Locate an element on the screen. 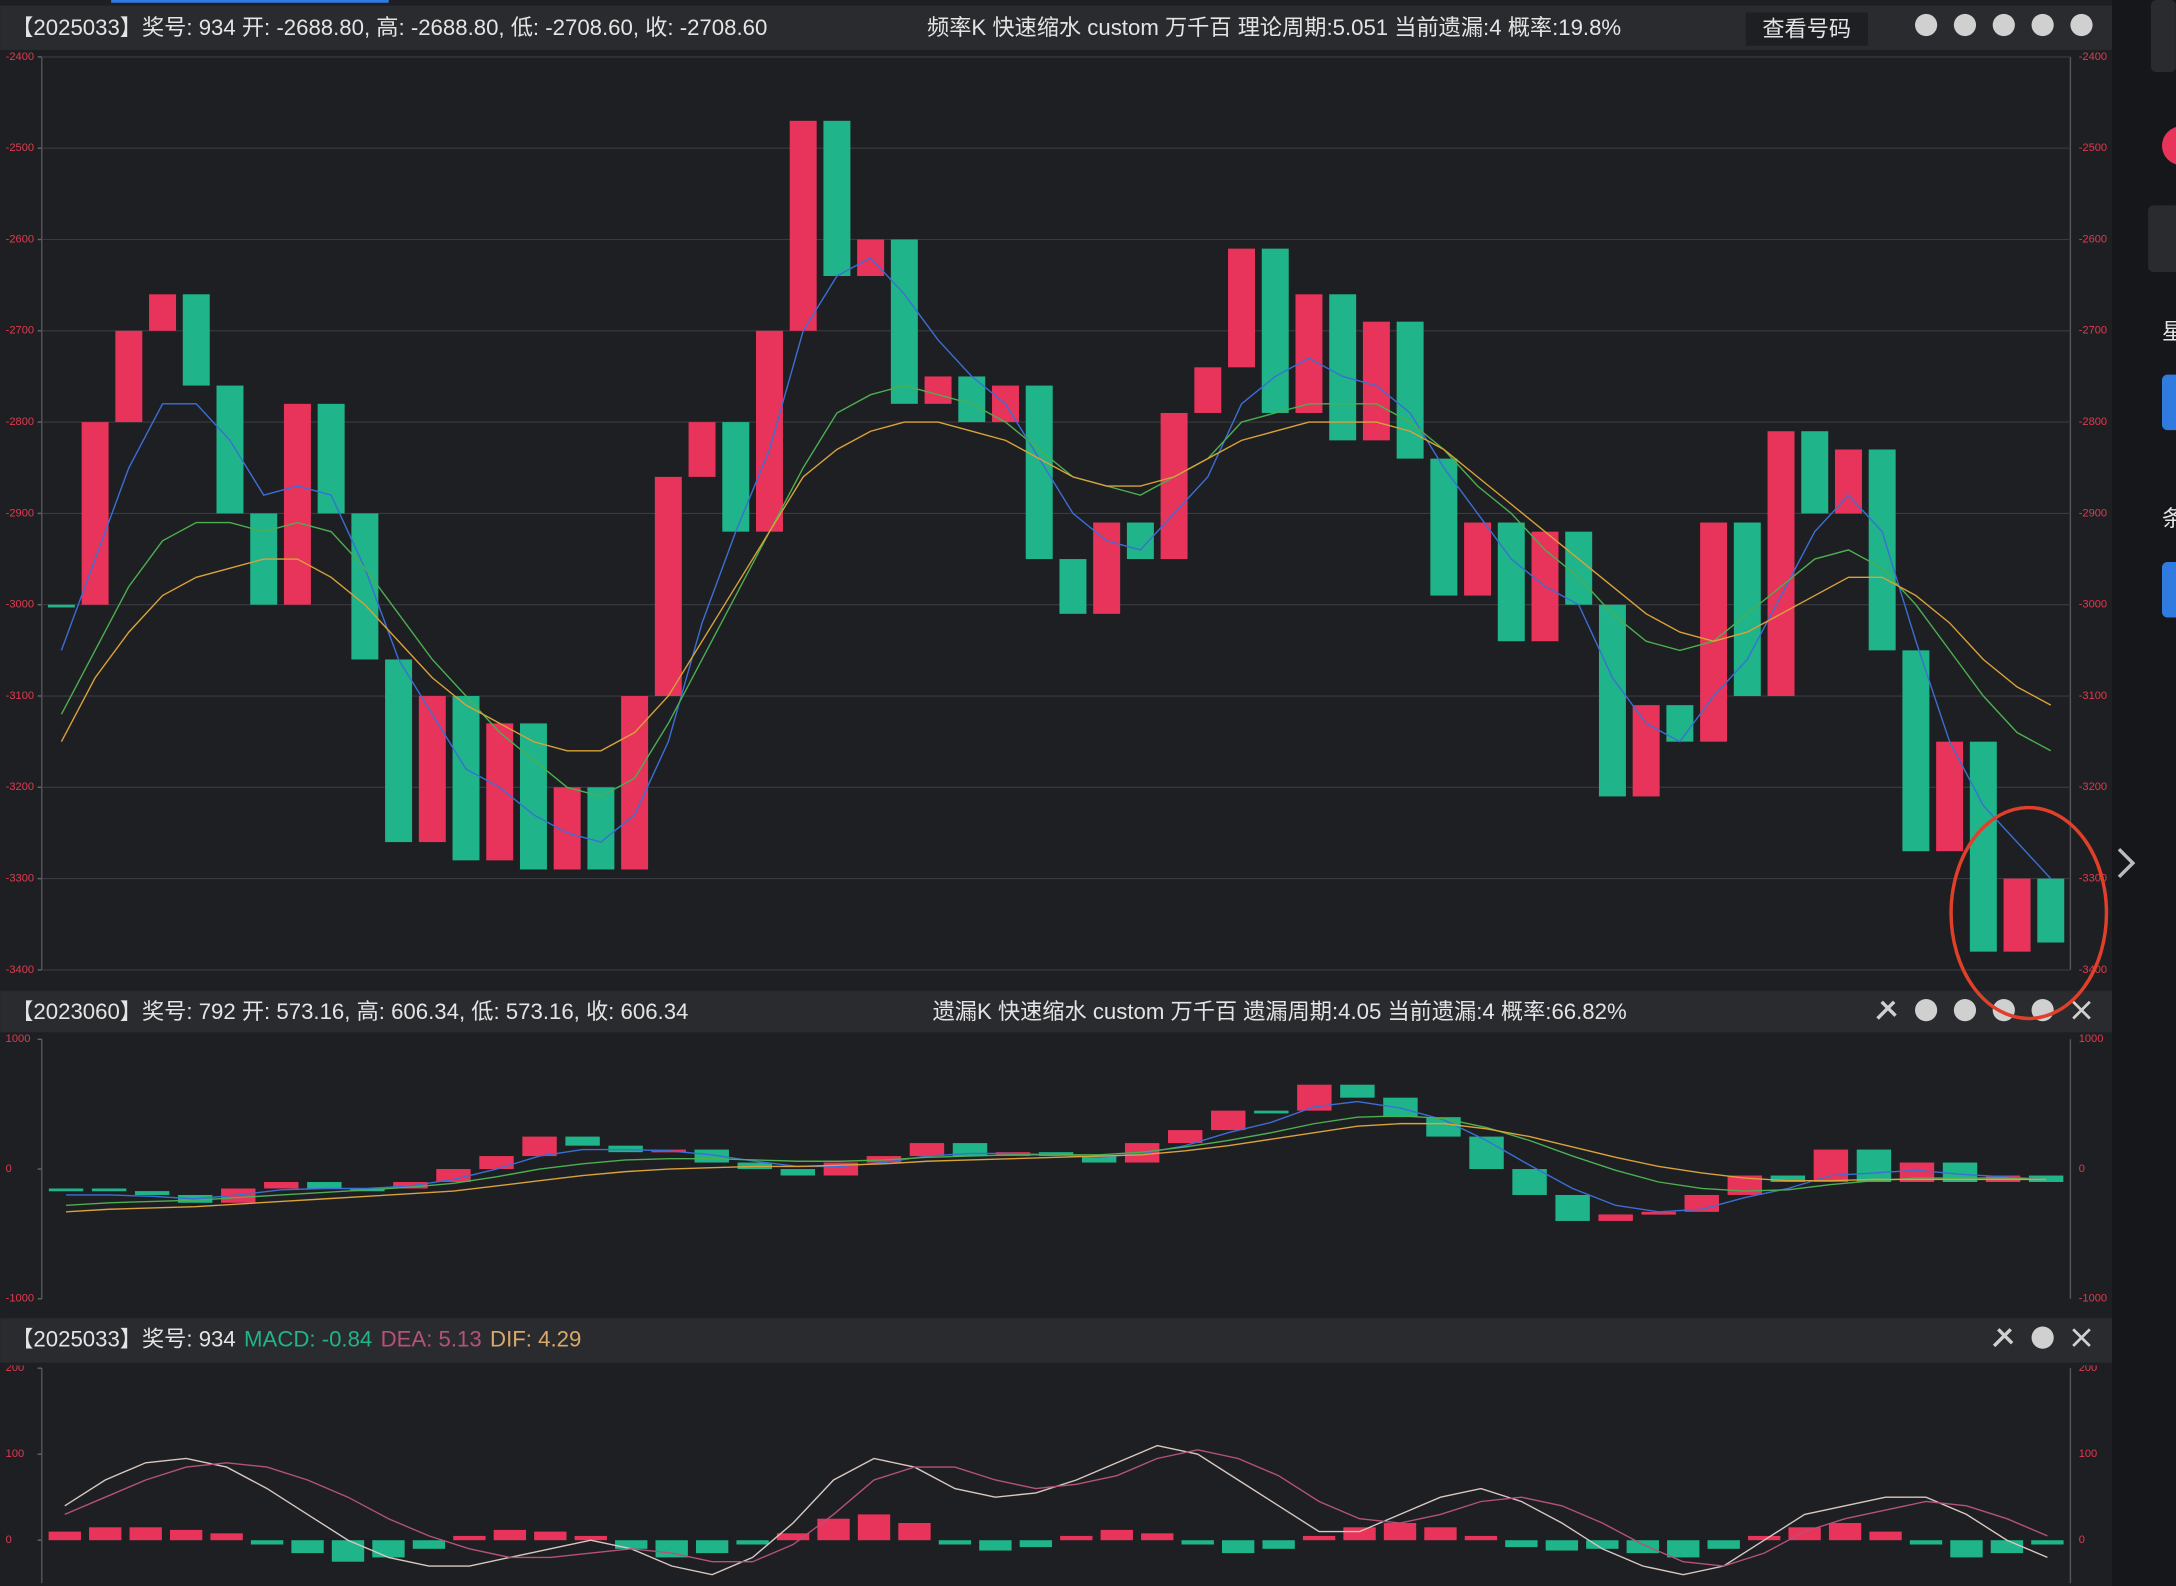 Image resolution: width=2176 pixels, height=1586 pixels. y-tick-label: -2400 is located at coordinates (2093, 57).